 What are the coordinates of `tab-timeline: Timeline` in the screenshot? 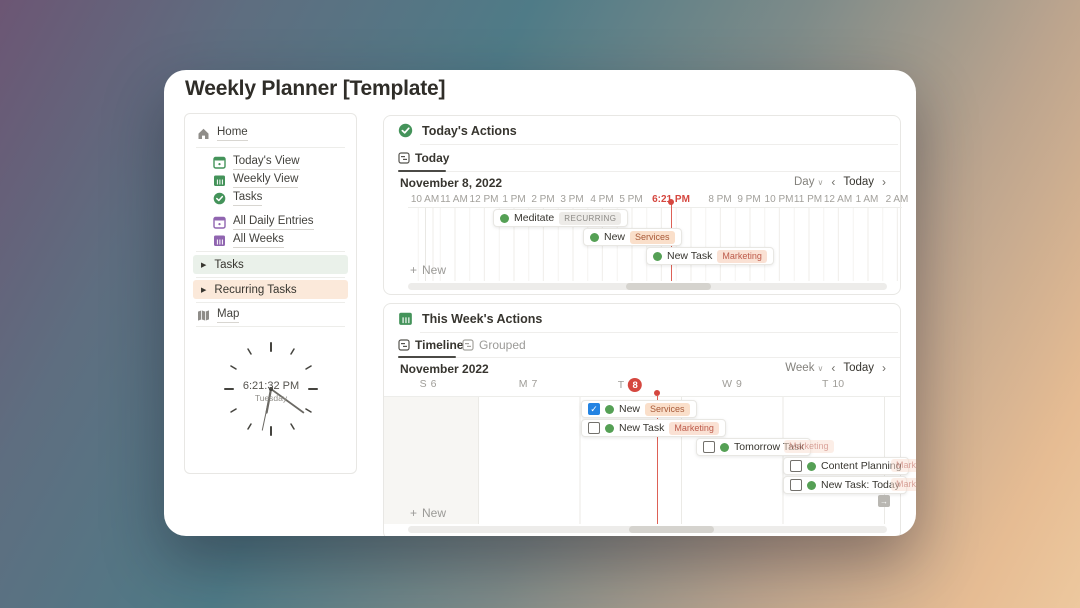 It's located at (430, 345).